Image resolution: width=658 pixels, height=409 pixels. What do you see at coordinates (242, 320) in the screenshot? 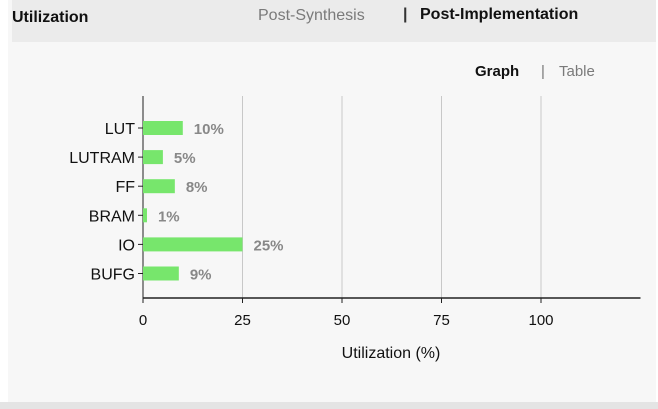
I see `x-tick-label: 25` at bounding box center [242, 320].